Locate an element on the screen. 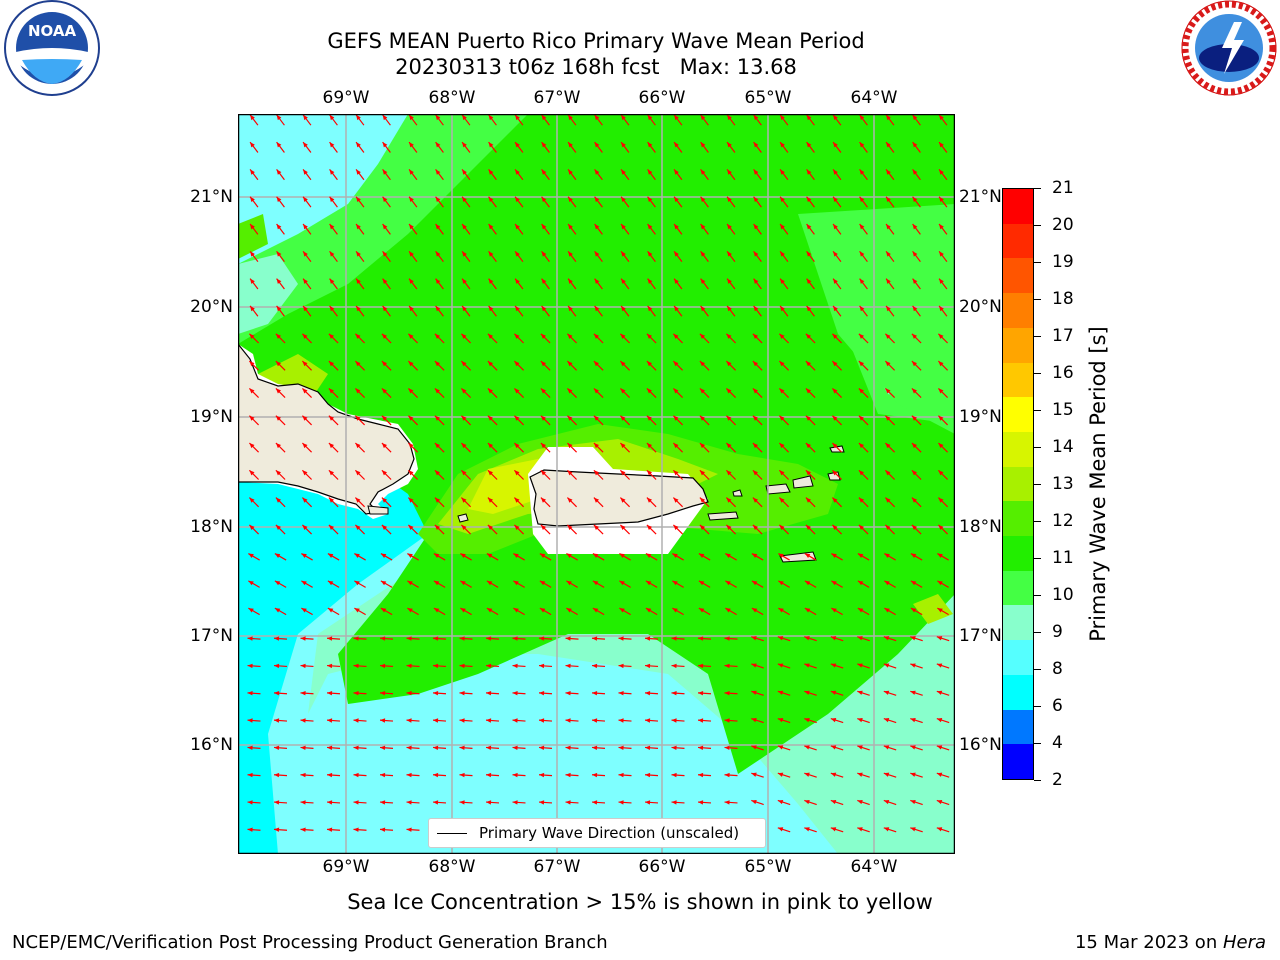 The width and height of the screenshot is (1280, 960). colorbar-tick-label: 12 is located at coordinates (1063, 521).